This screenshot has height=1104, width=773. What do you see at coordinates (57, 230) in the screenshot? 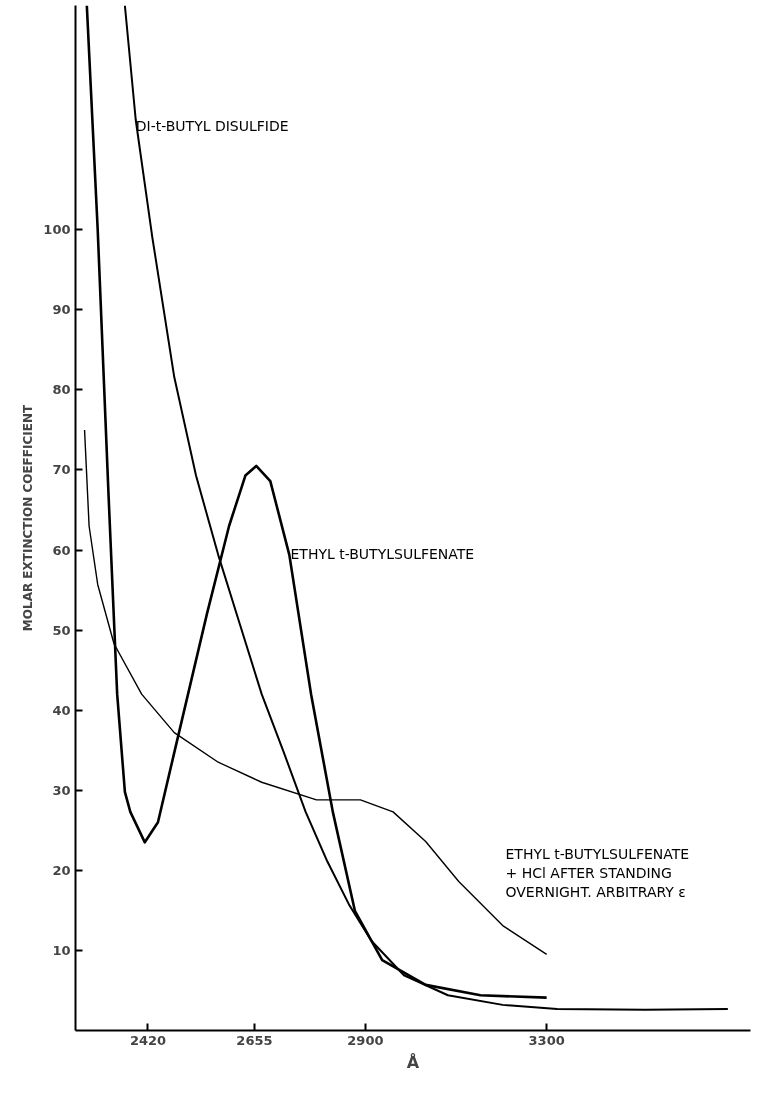
I see `y-tick-label: 100` at bounding box center [57, 230].